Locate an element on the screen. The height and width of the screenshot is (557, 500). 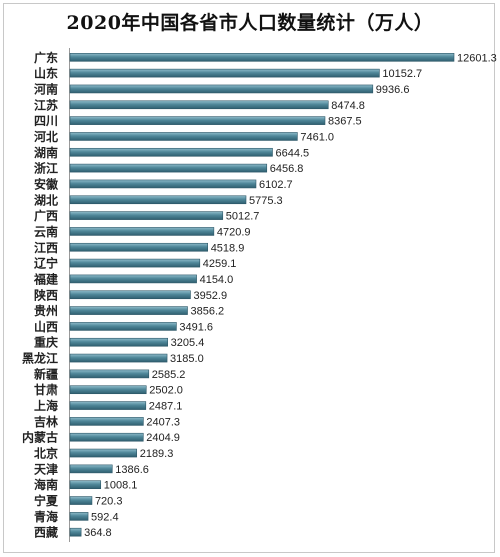
category-label-4: 四川 is located at coordinates (46, 121).